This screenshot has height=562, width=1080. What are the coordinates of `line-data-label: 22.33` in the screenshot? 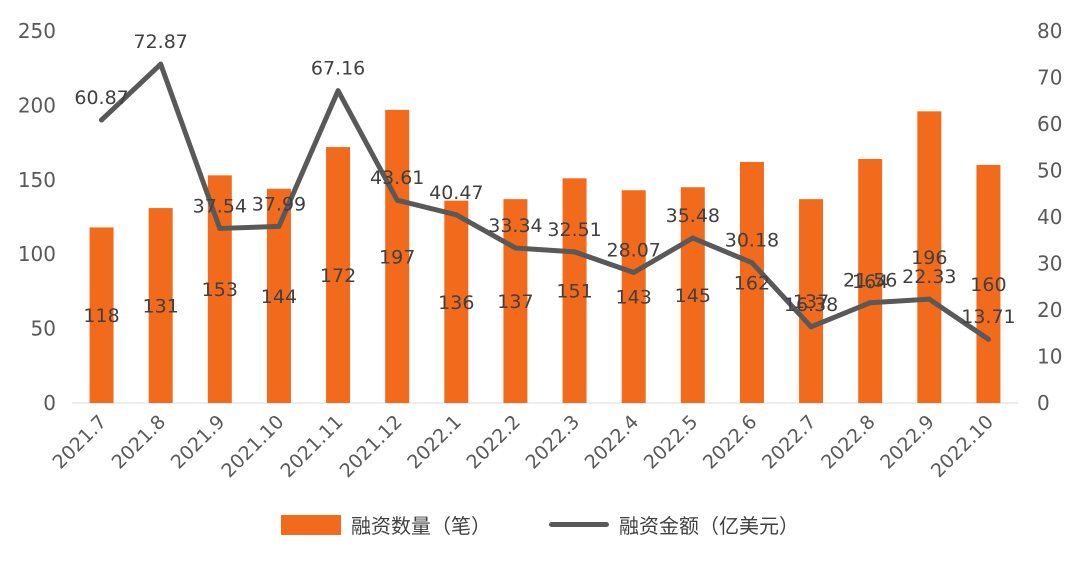 It's located at (929, 277).